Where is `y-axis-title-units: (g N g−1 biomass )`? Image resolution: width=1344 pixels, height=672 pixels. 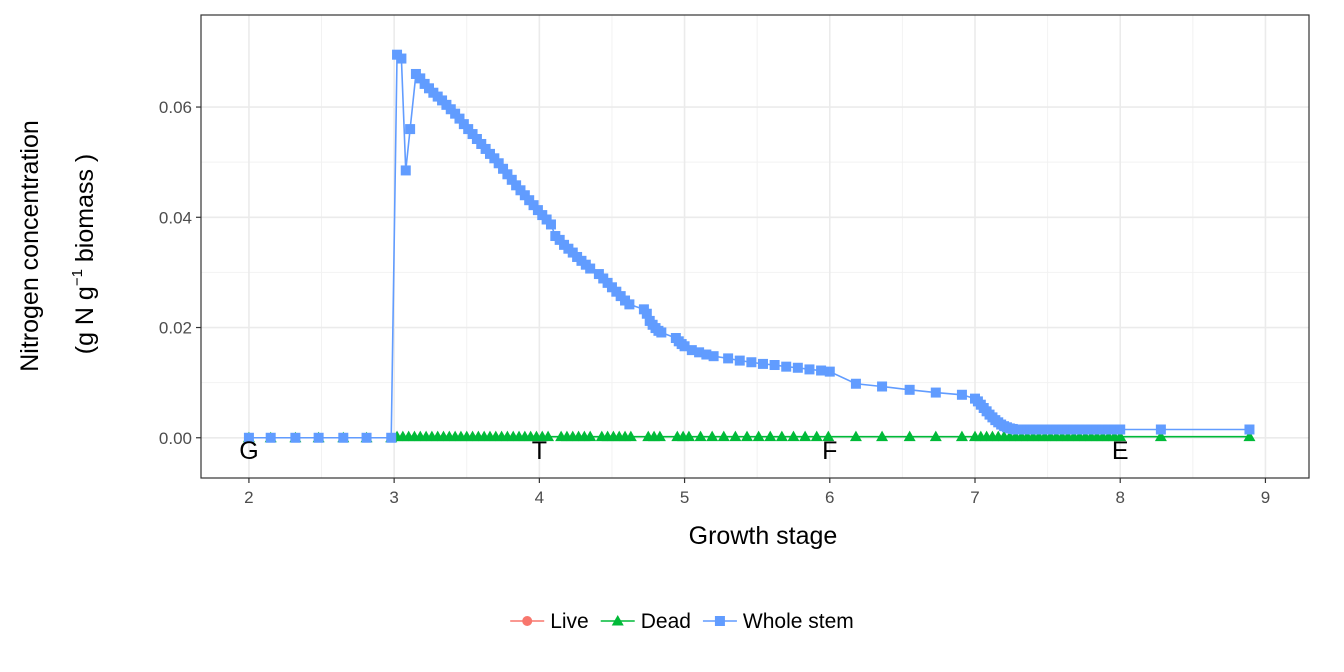 y-axis-title-units: (g N g−1 biomass ) is located at coordinates (84, 254).